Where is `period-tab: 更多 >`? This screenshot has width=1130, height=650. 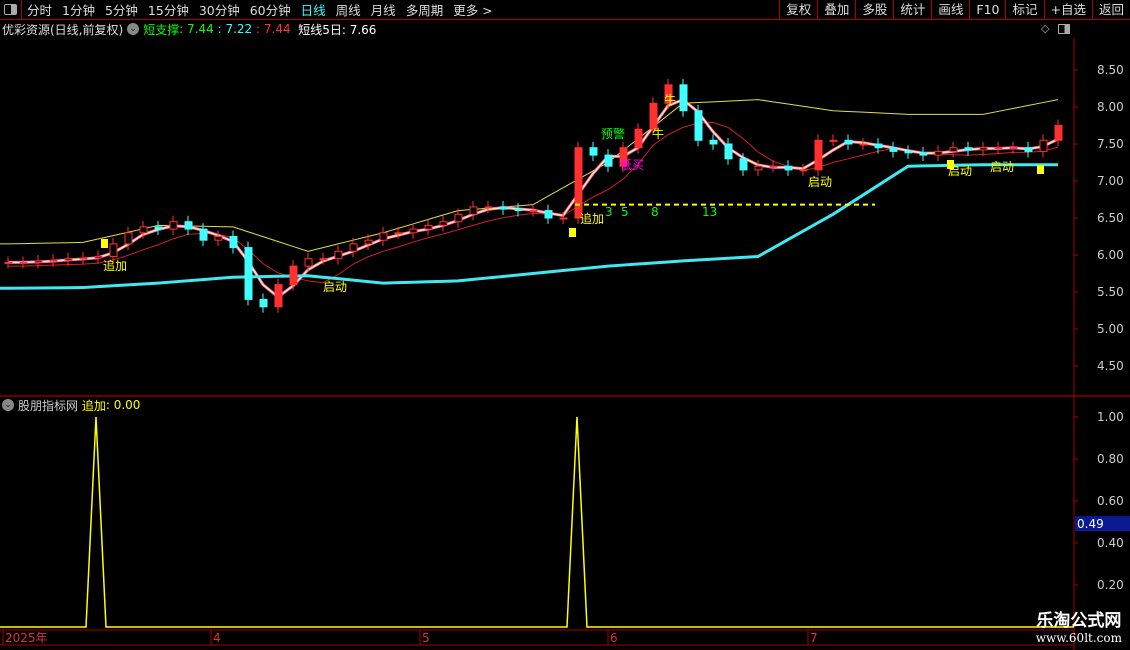 period-tab: 更多 > is located at coordinates (473, 10).